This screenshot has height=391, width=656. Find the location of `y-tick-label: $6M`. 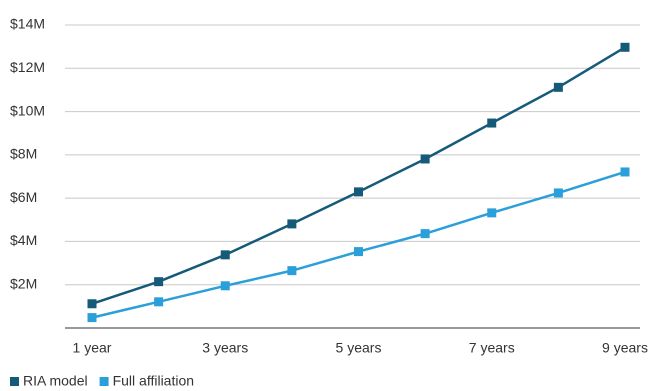

y-tick-label: $6M is located at coordinates (23, 197).